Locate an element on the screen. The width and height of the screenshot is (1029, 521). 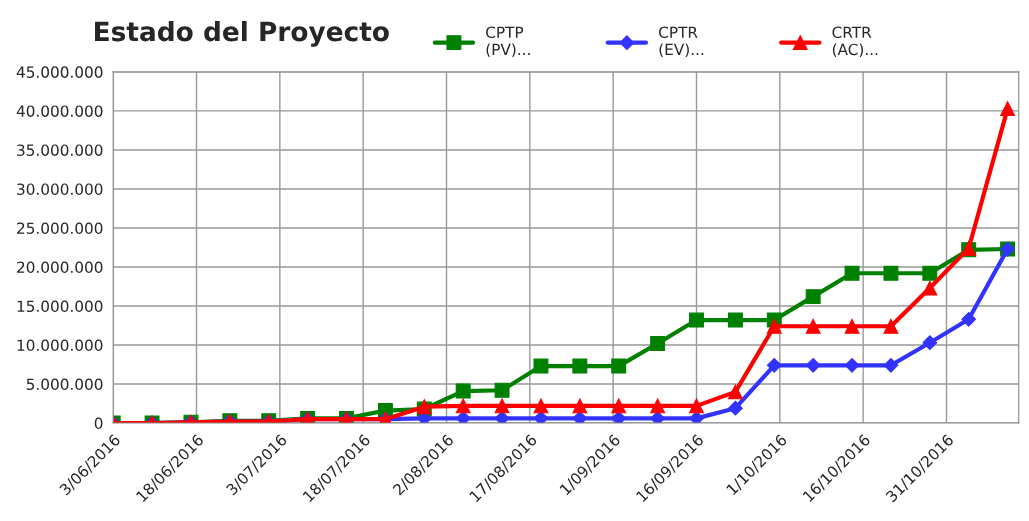
y-tick-label: 0 is located at coordinates (98, 423).